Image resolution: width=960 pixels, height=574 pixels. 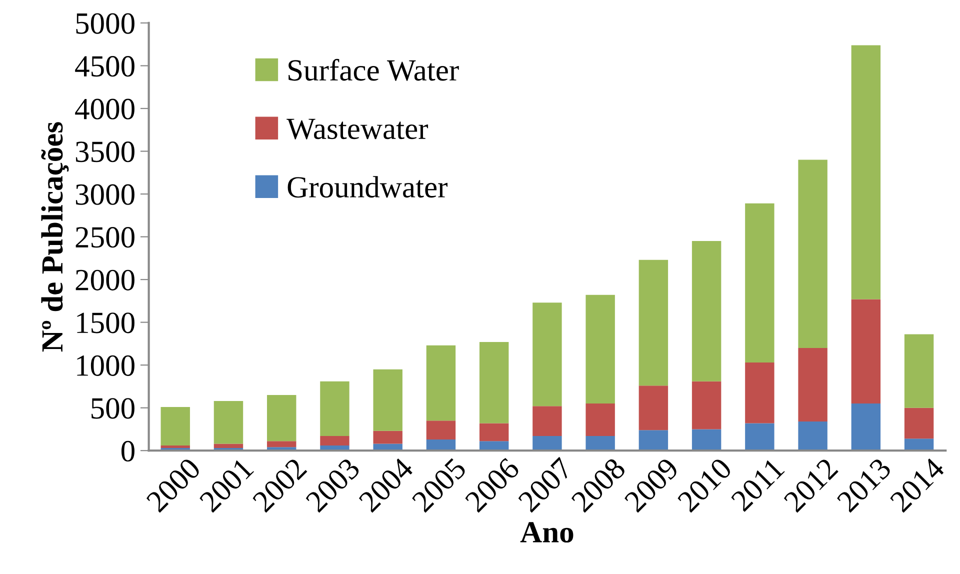 I want to click on legend-label: Surface Water, so click(x=373, y=69).